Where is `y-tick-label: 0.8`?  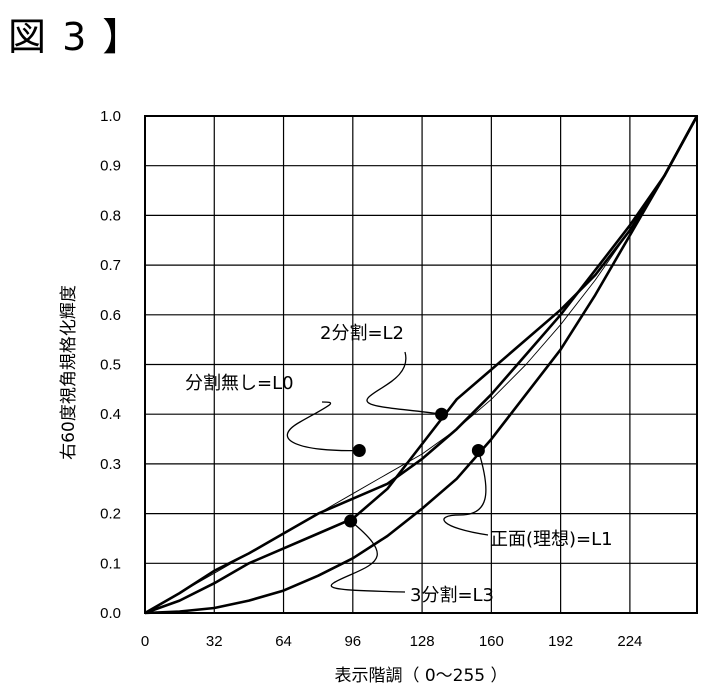
y-tick-label: 0.8 is located at coordinates (110, 215).